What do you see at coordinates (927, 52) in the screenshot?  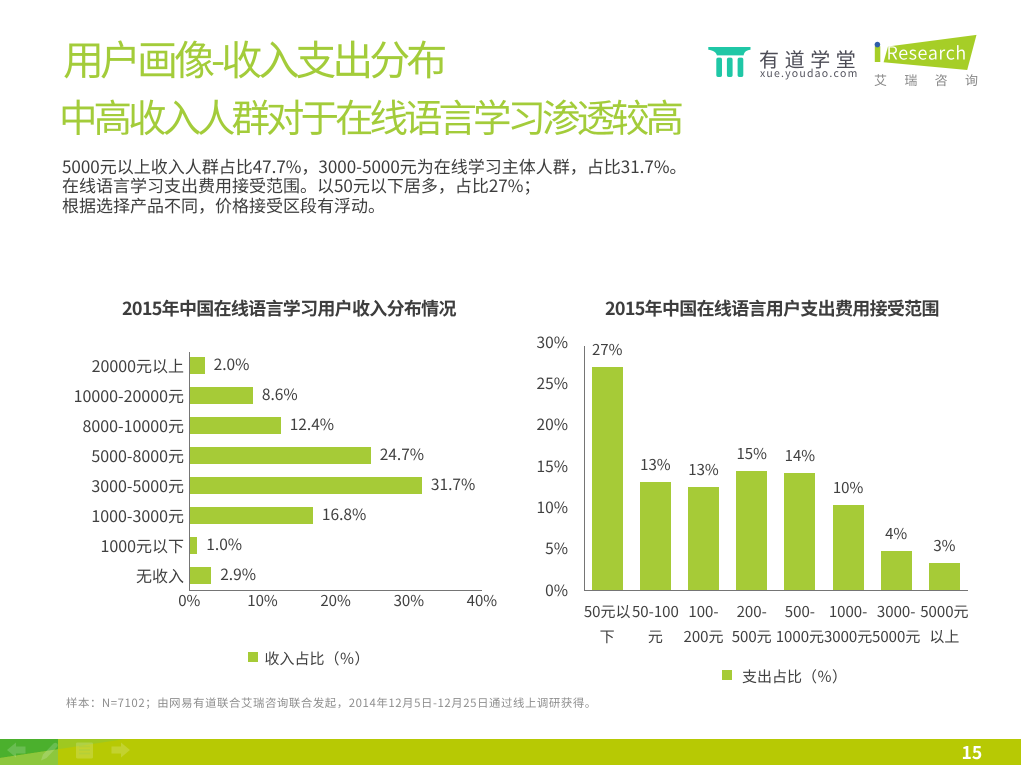 I see `svg-text: Research` at bounding box center [927, 52].